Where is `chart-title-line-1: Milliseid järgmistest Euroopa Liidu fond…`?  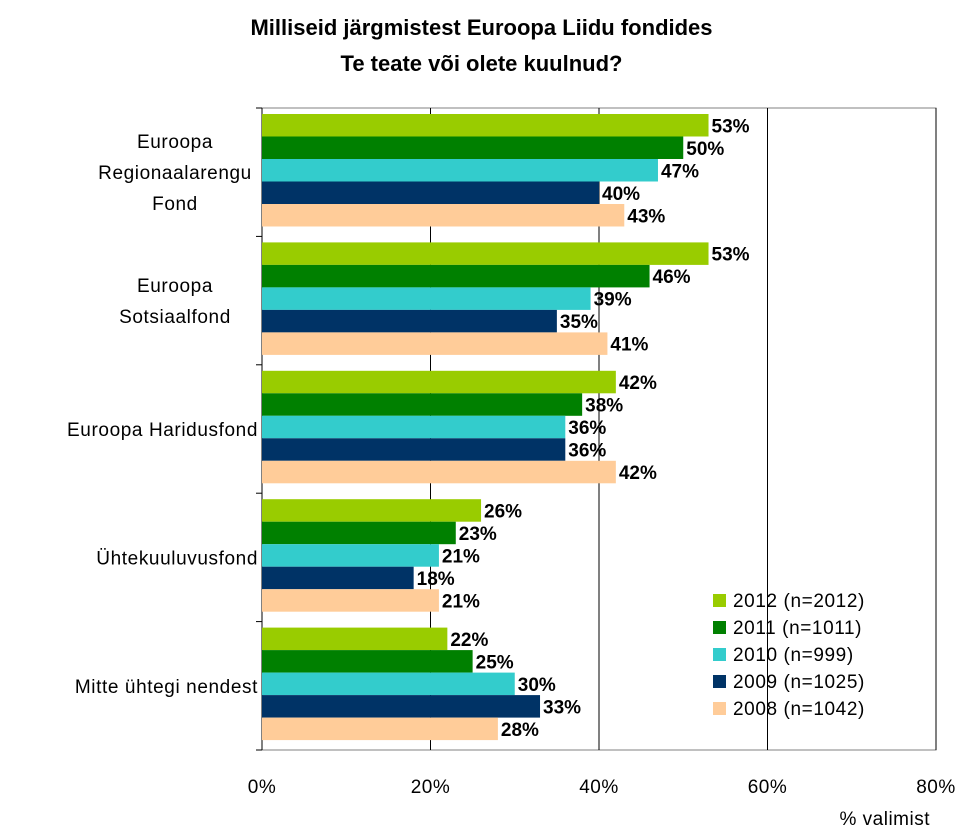
chart-title-line-1: Milliseid järgmistest Euroopa Liidu fond… is located at coordinates (481, 27).